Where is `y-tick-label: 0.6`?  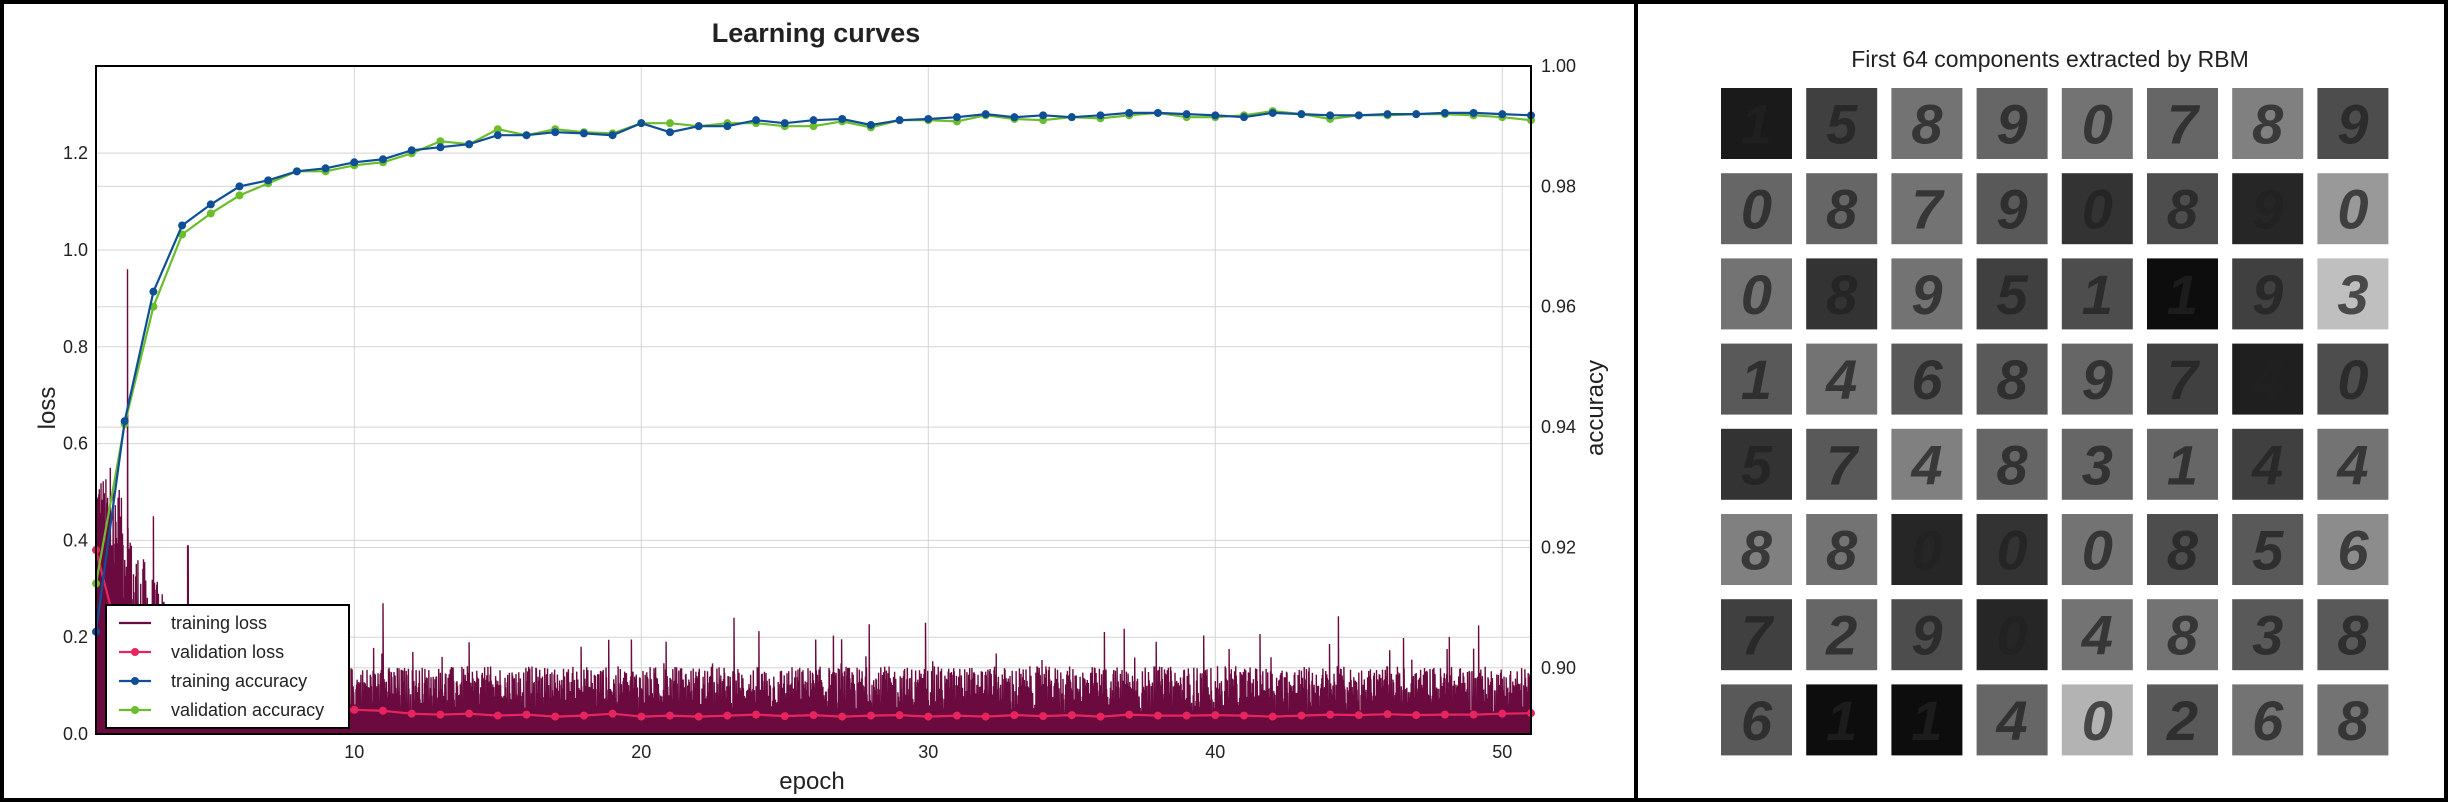 y-tick-label: 0.6 is located at coordinates (75, 444).